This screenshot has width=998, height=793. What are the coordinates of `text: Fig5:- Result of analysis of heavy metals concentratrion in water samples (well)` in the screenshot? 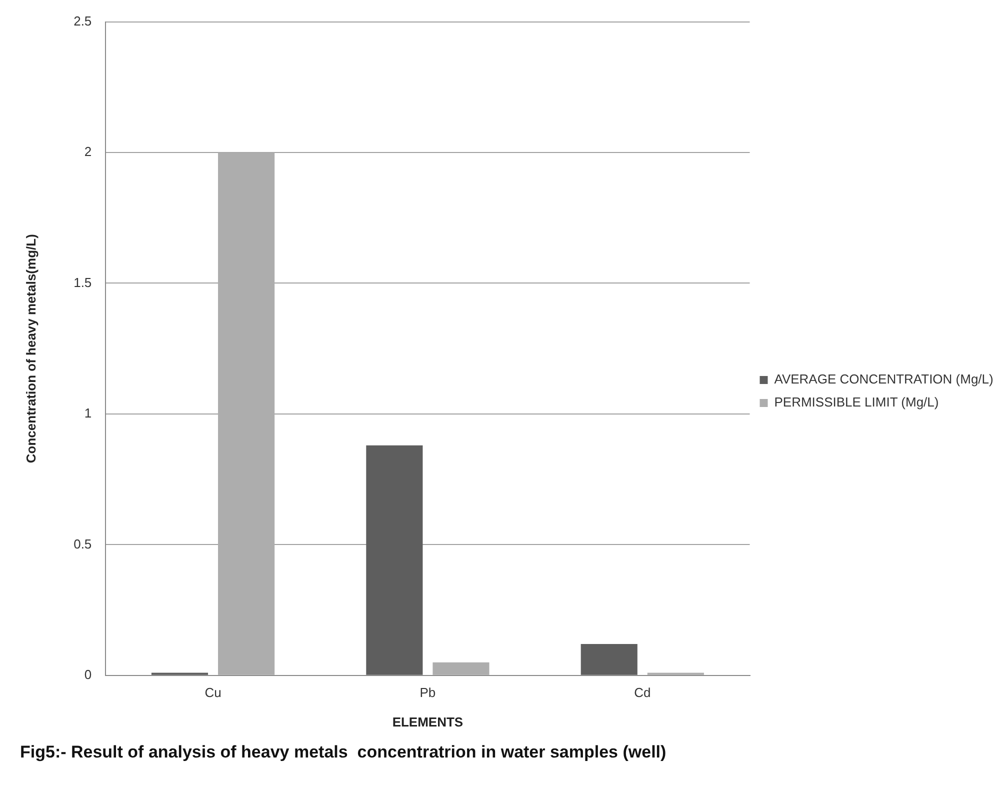 It's located at (343, 752).